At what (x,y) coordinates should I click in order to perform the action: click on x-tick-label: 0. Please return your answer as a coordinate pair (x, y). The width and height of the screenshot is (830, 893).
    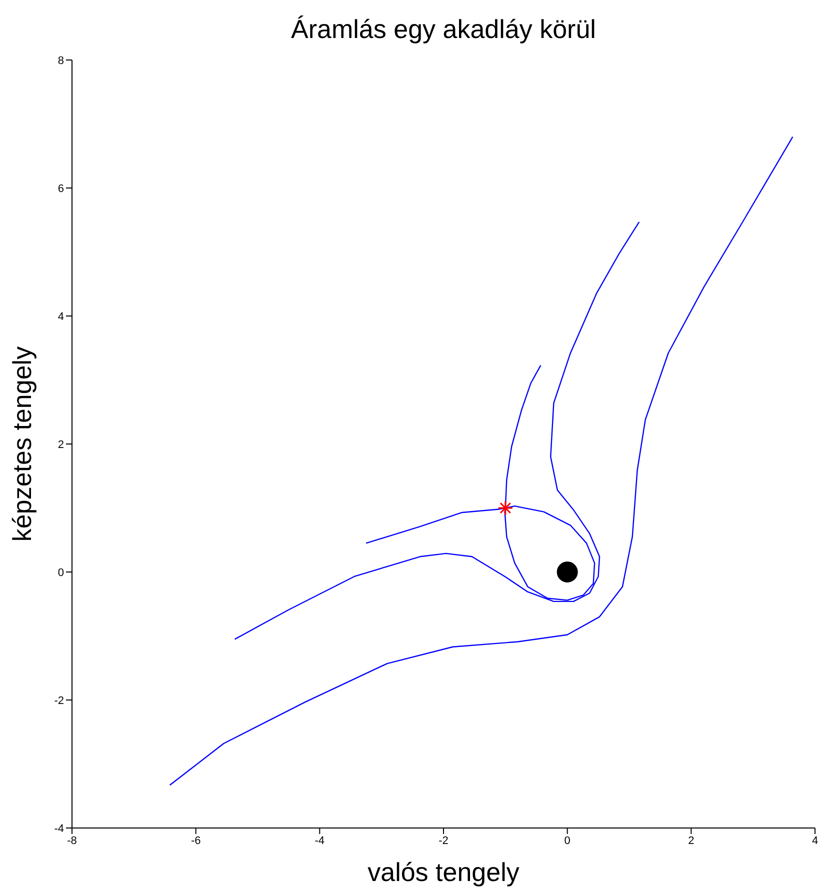
    Looking at the image, I should click on (567, 840).